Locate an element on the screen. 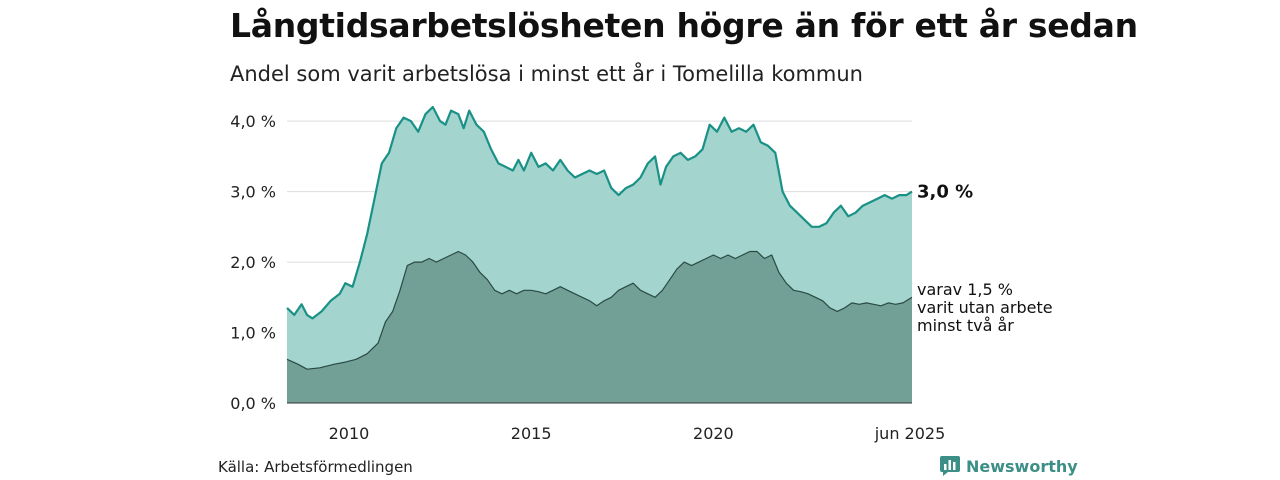  x-tick-label: jun 2025 is located at coordinates (910, 433).